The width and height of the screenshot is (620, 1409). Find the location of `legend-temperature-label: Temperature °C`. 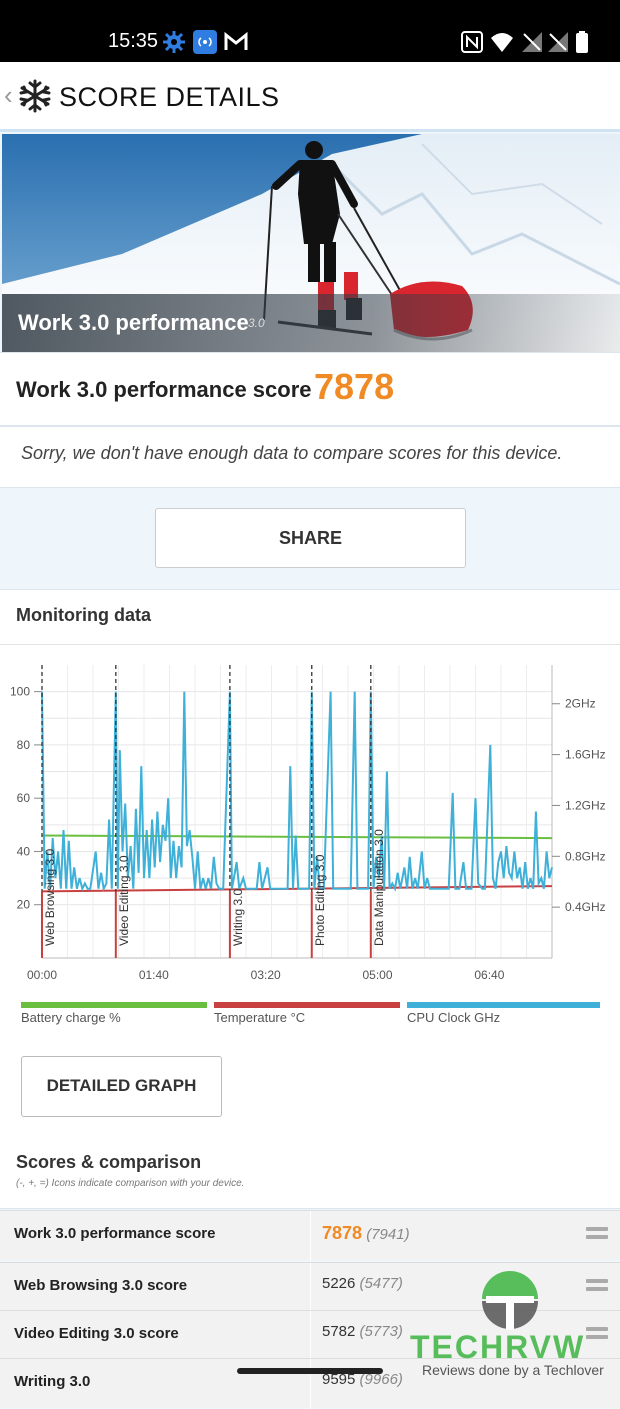

legend-temperature-label: Temperature °C is located at coordinates (260, 1017).